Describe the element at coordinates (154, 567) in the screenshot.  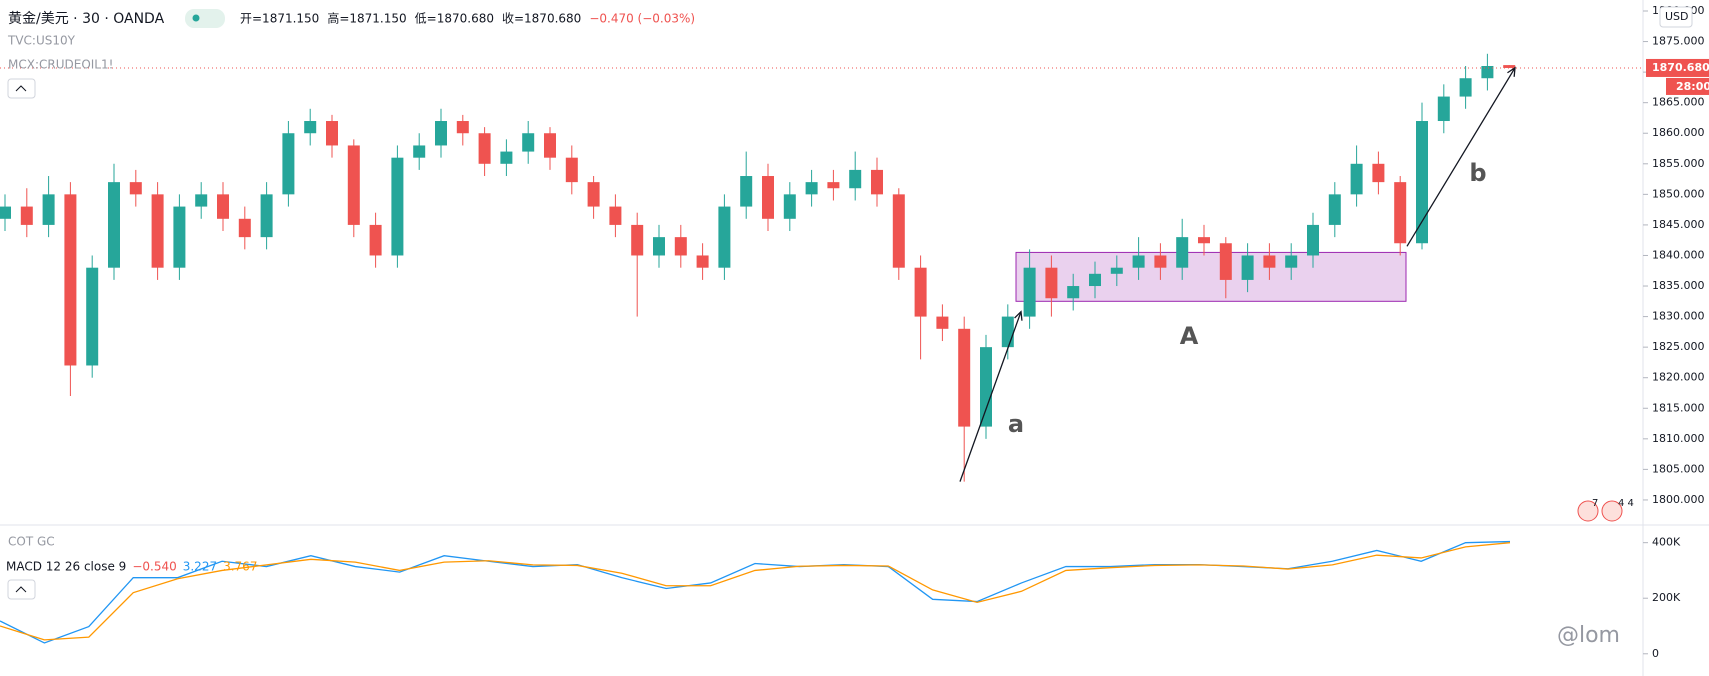
I see `indicator-value: −0.540` at that location.